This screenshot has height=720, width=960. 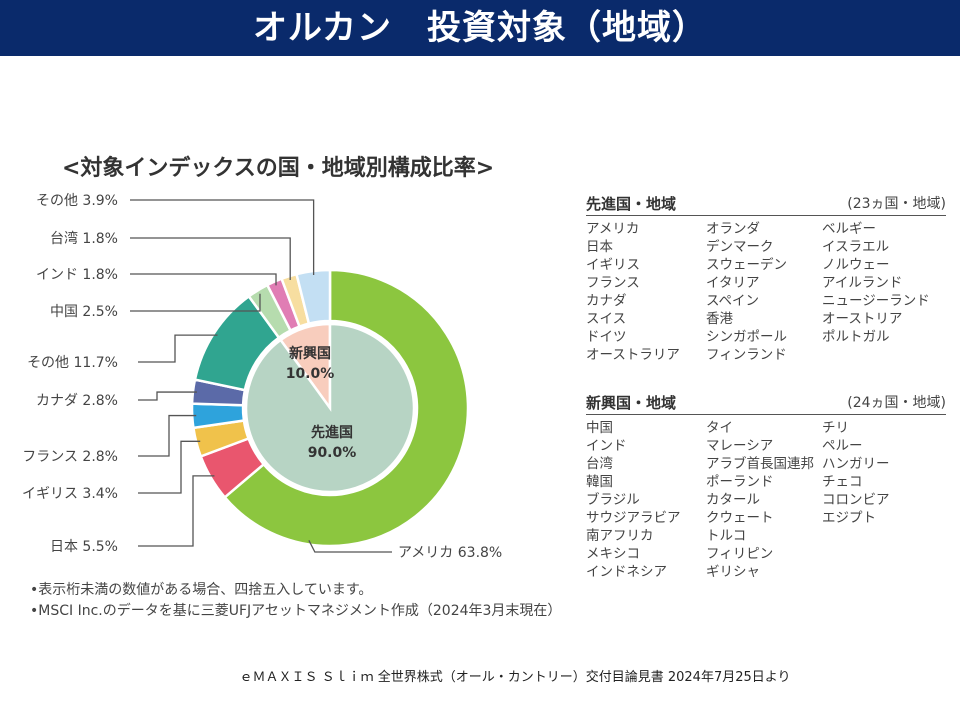 I want to click on emerging-country: カタール, so click(x=733, y=500).